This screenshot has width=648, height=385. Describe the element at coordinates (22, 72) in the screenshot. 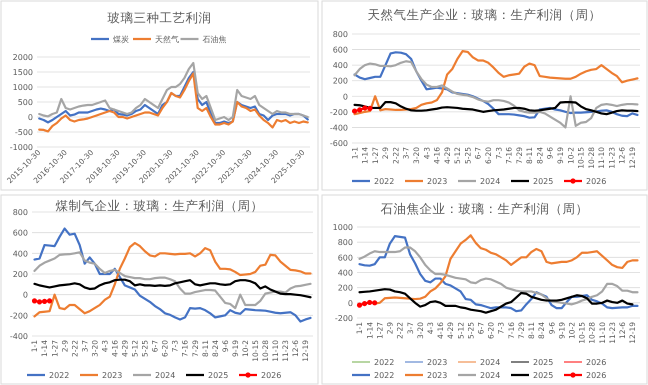

I see `y-tick-label: 1500` at that location.